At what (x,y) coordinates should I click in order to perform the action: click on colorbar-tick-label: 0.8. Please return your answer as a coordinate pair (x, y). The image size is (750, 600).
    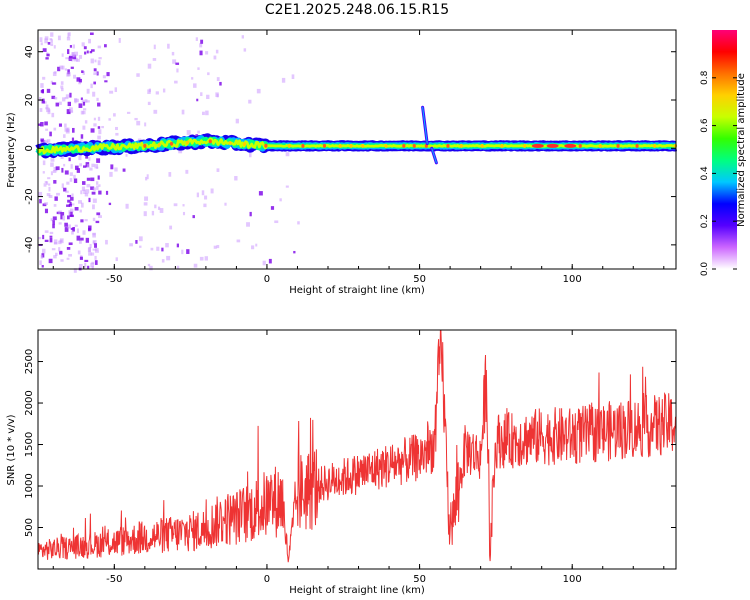
    Looking at the image, I should click on (705, 77).